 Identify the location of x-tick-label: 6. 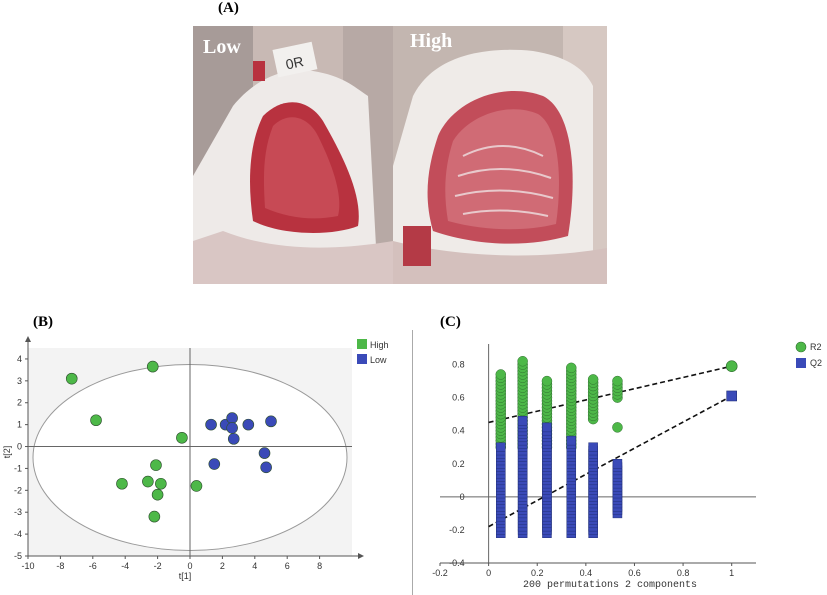
(287, 566).